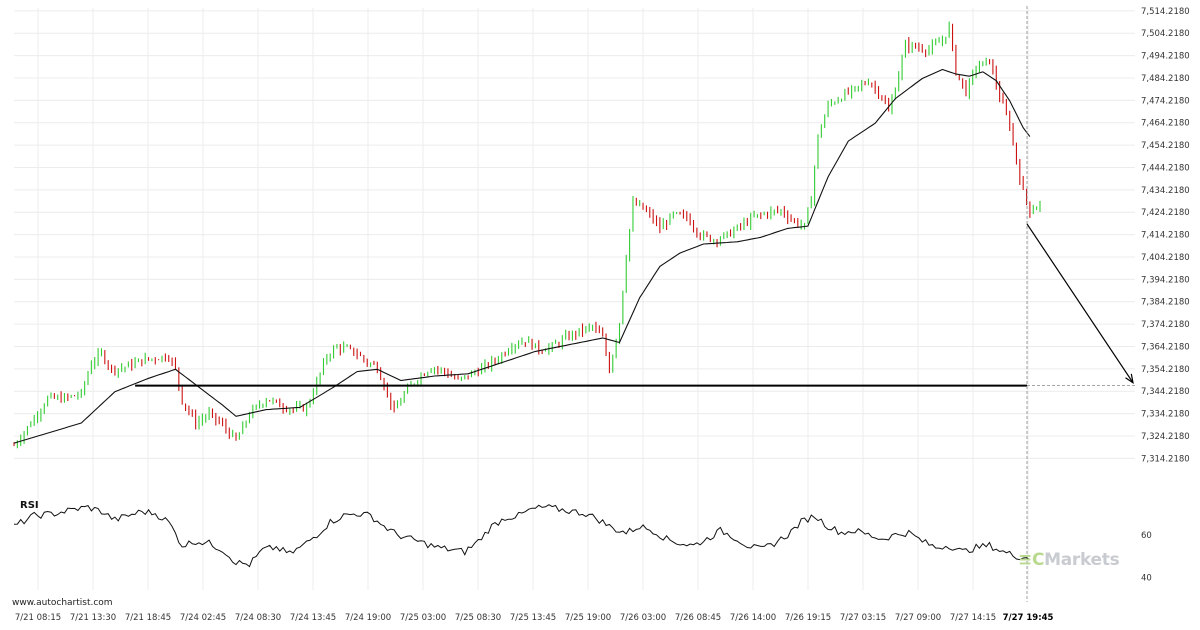 The width and height of the screenshot is (1200, 630). I want to click on time-tick-label: 7/26 08:45, so click(698, 618).